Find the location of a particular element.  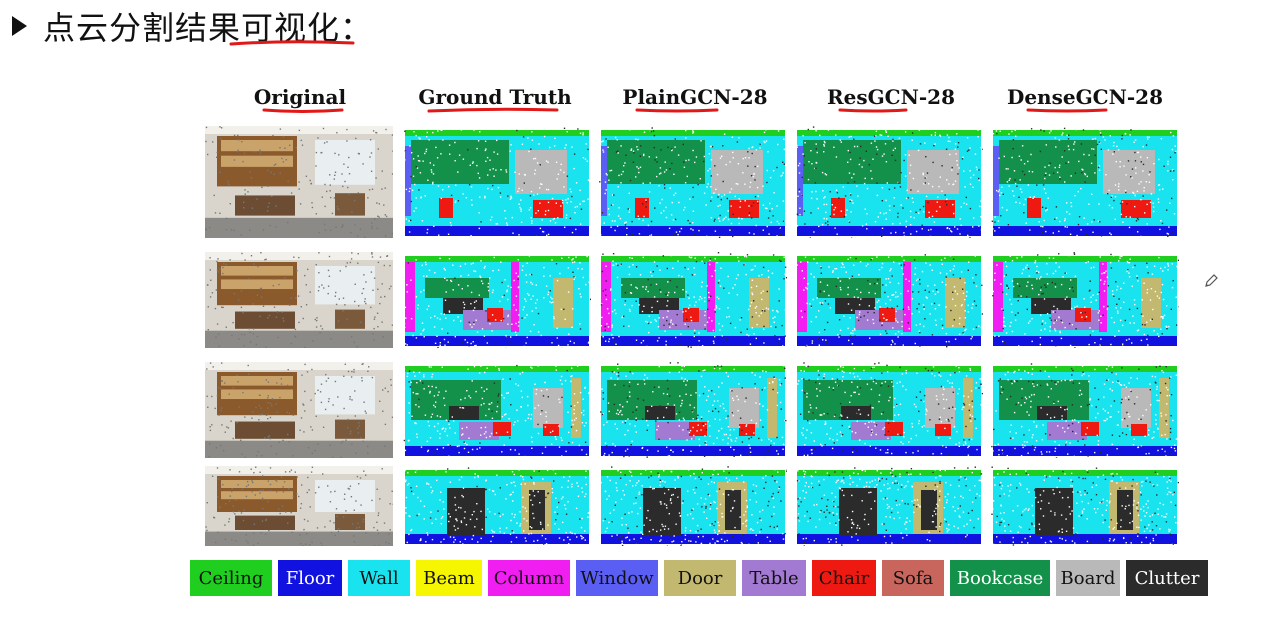

legend-item-chair: Chair is located at coordinates (844, 578).